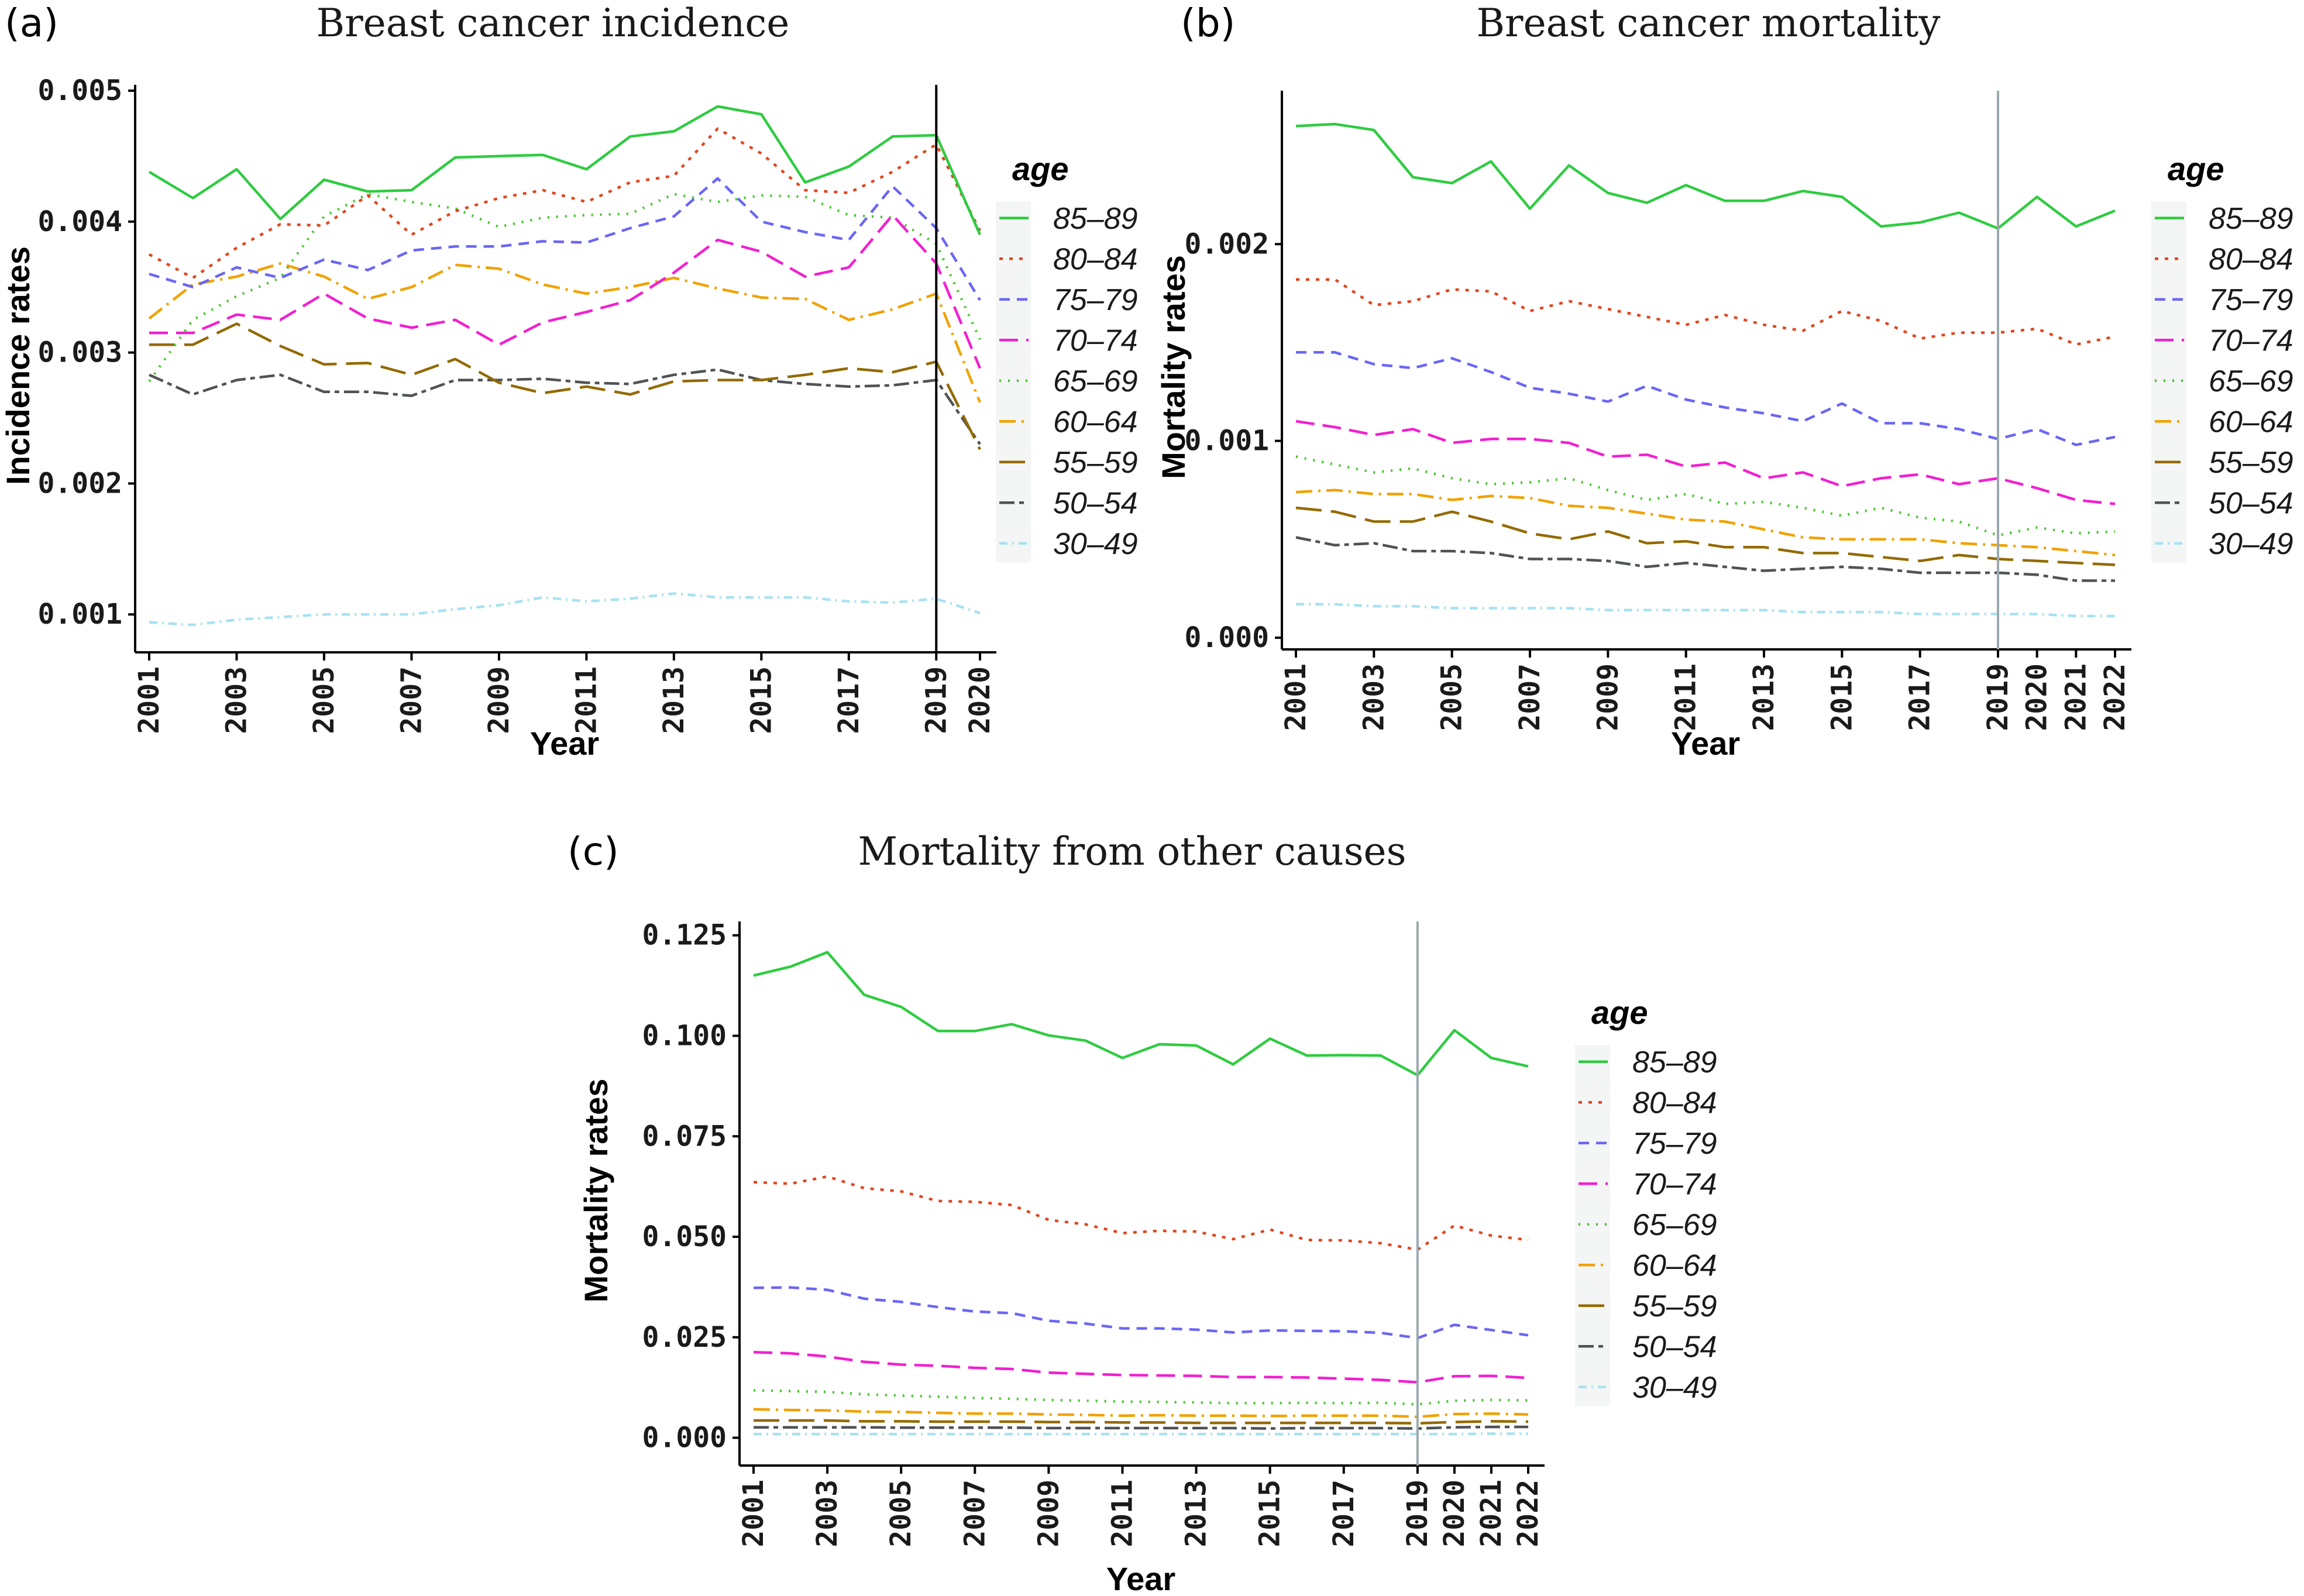  Describe the element at coordinates (1674, 1144) in the screenshot. I see `panel-c-legend-label-75-79: 75–79` at that location.